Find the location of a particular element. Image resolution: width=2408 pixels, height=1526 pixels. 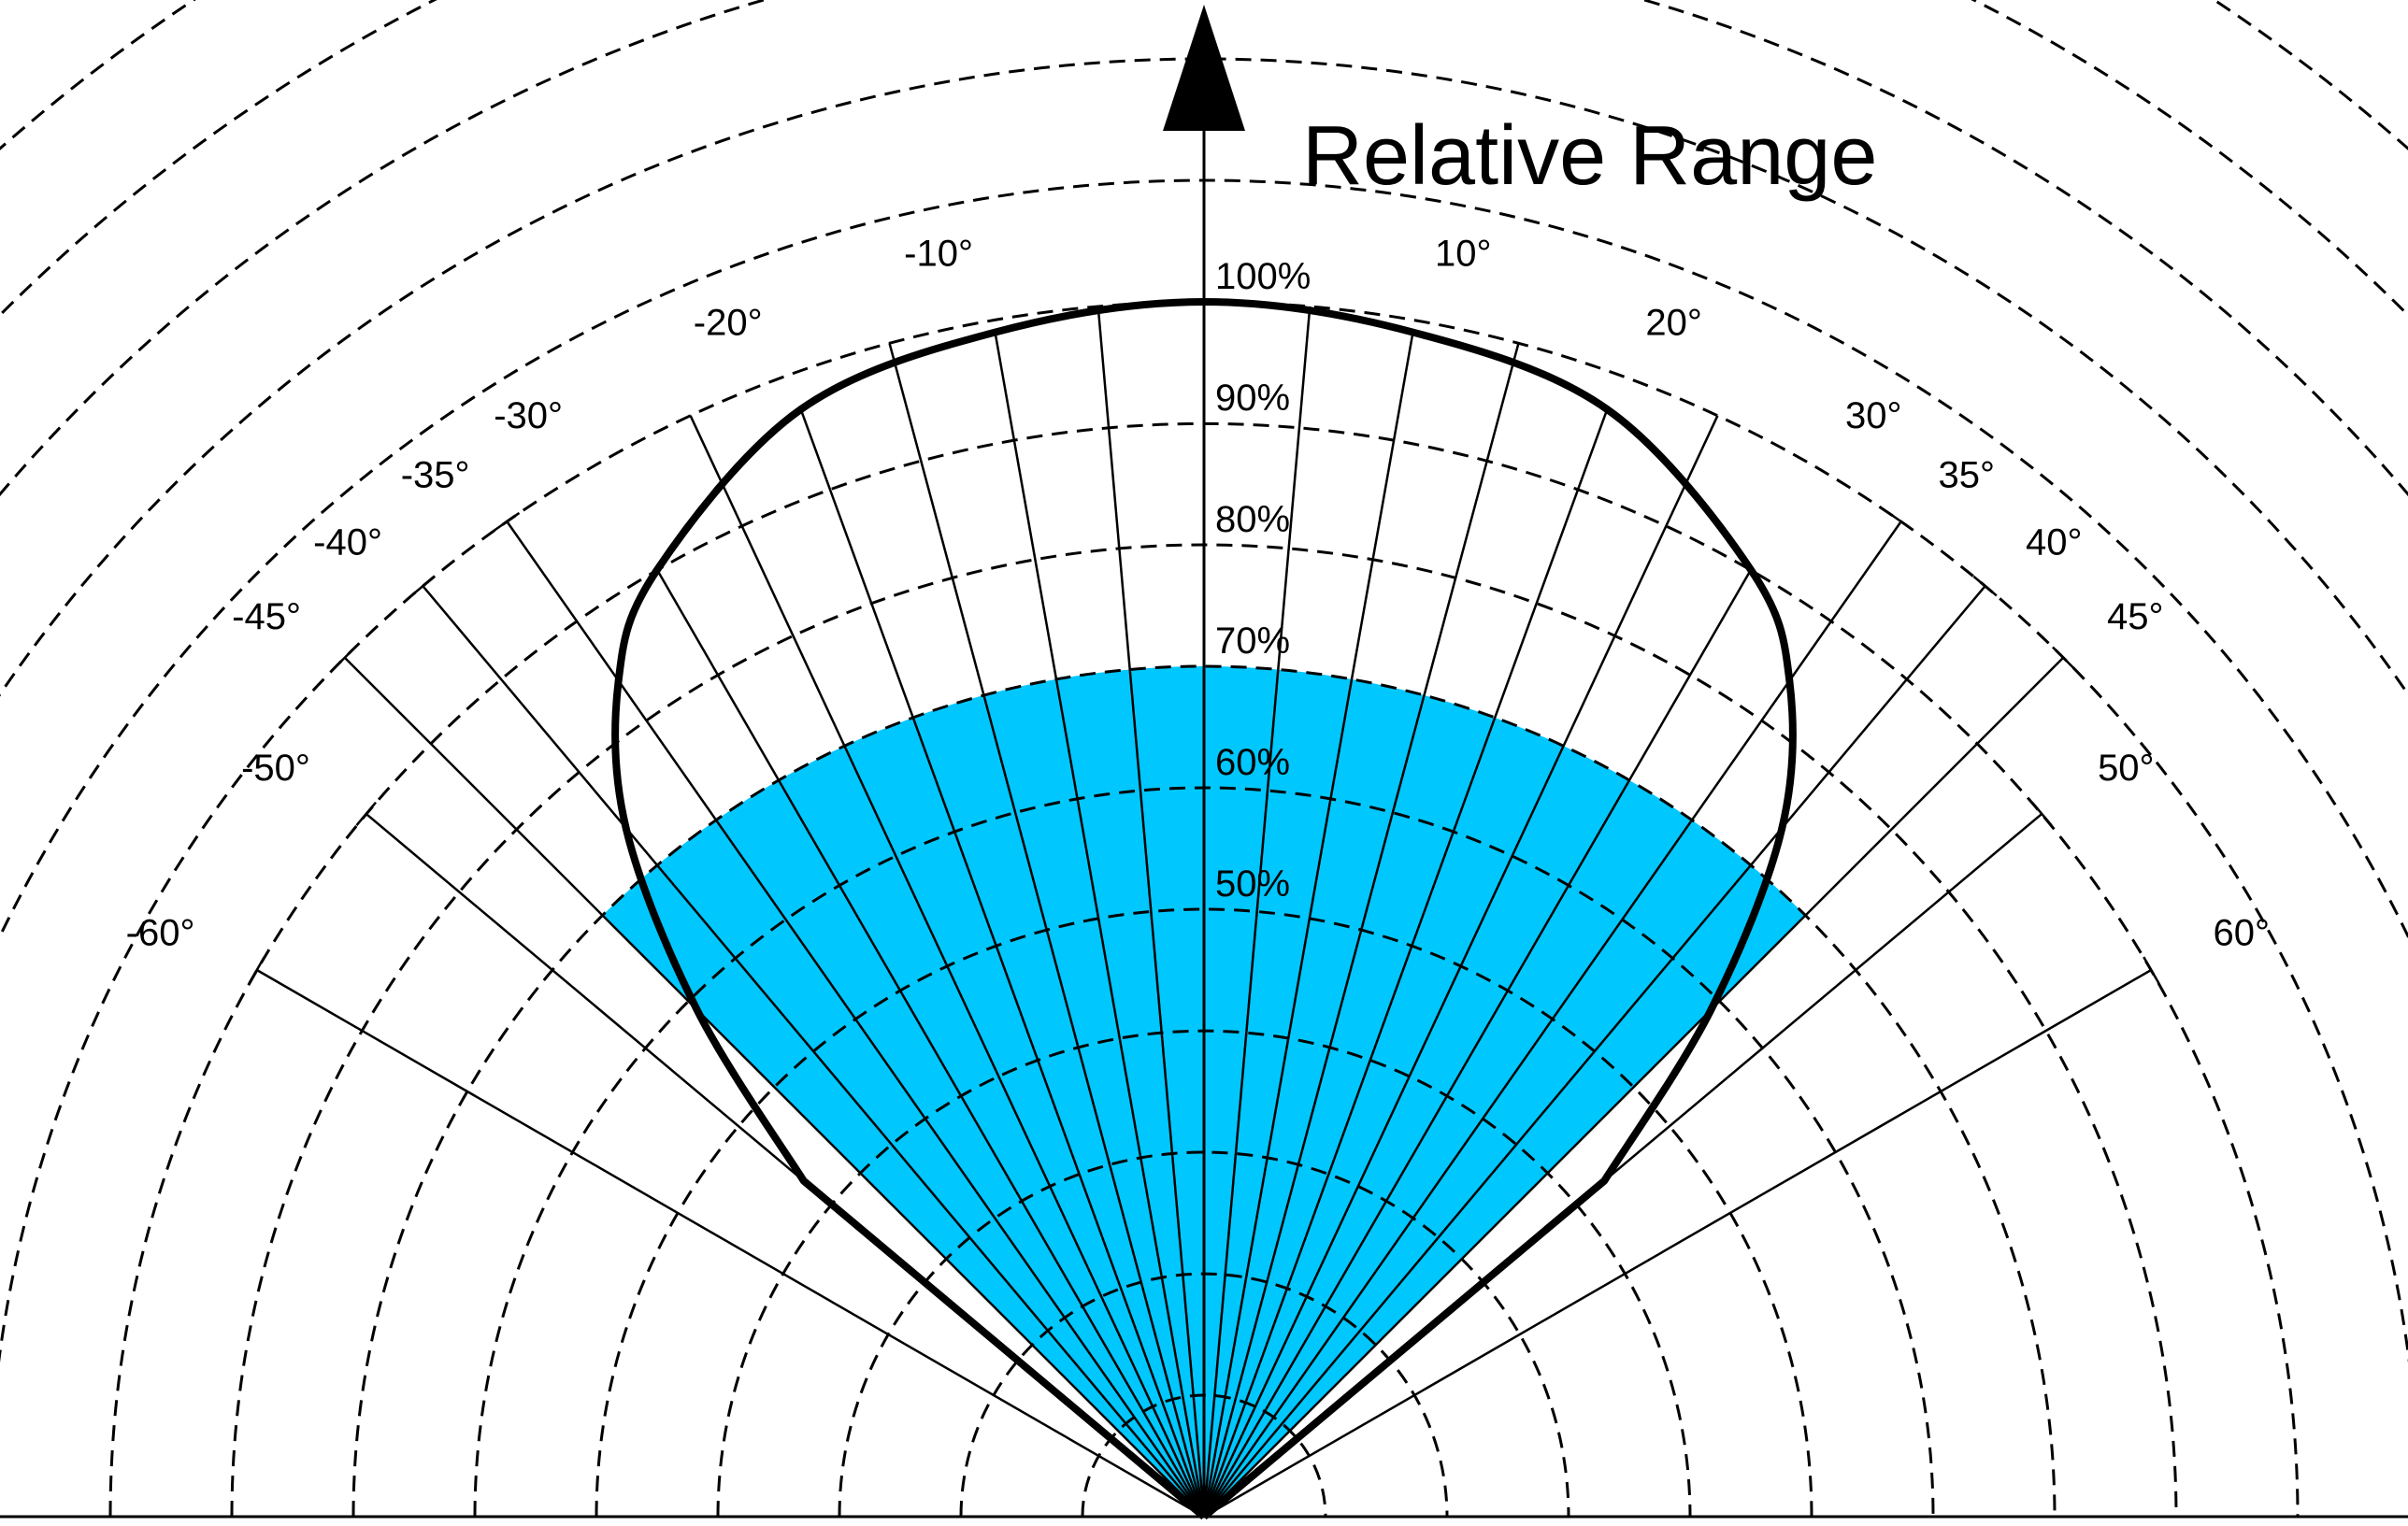

spoke-end-tick-neg35 is located at coordinates (507, 521).